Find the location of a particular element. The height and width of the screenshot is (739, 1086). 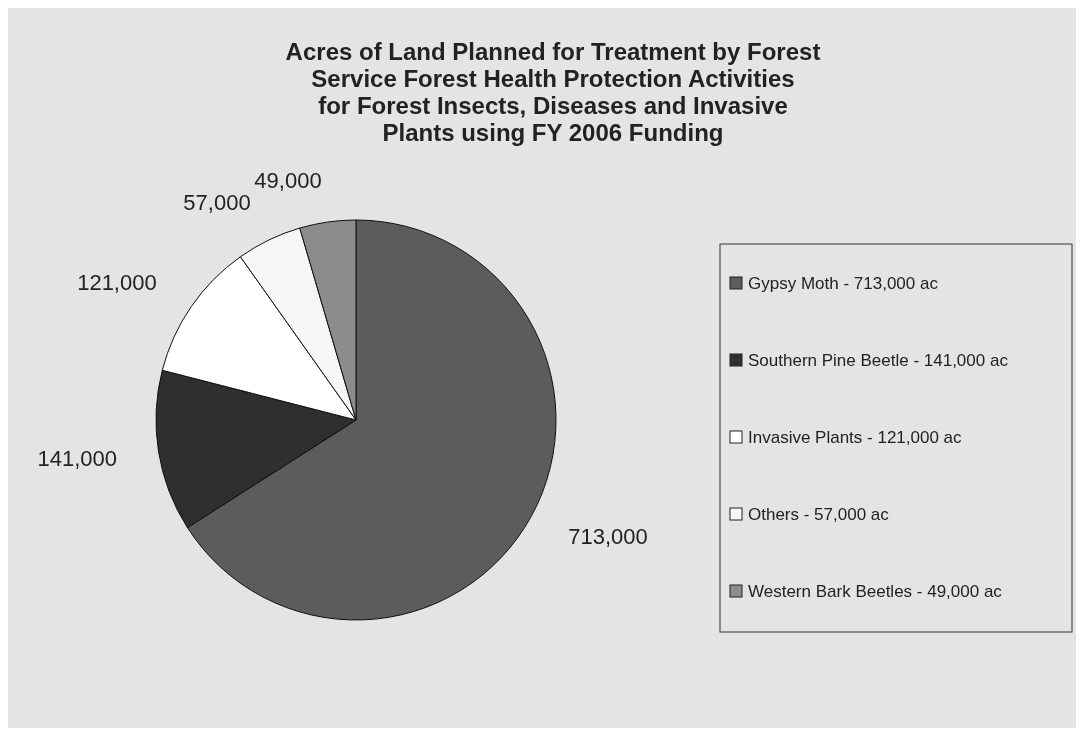

data-label: 713,000 is located at coordinates (608, 536).